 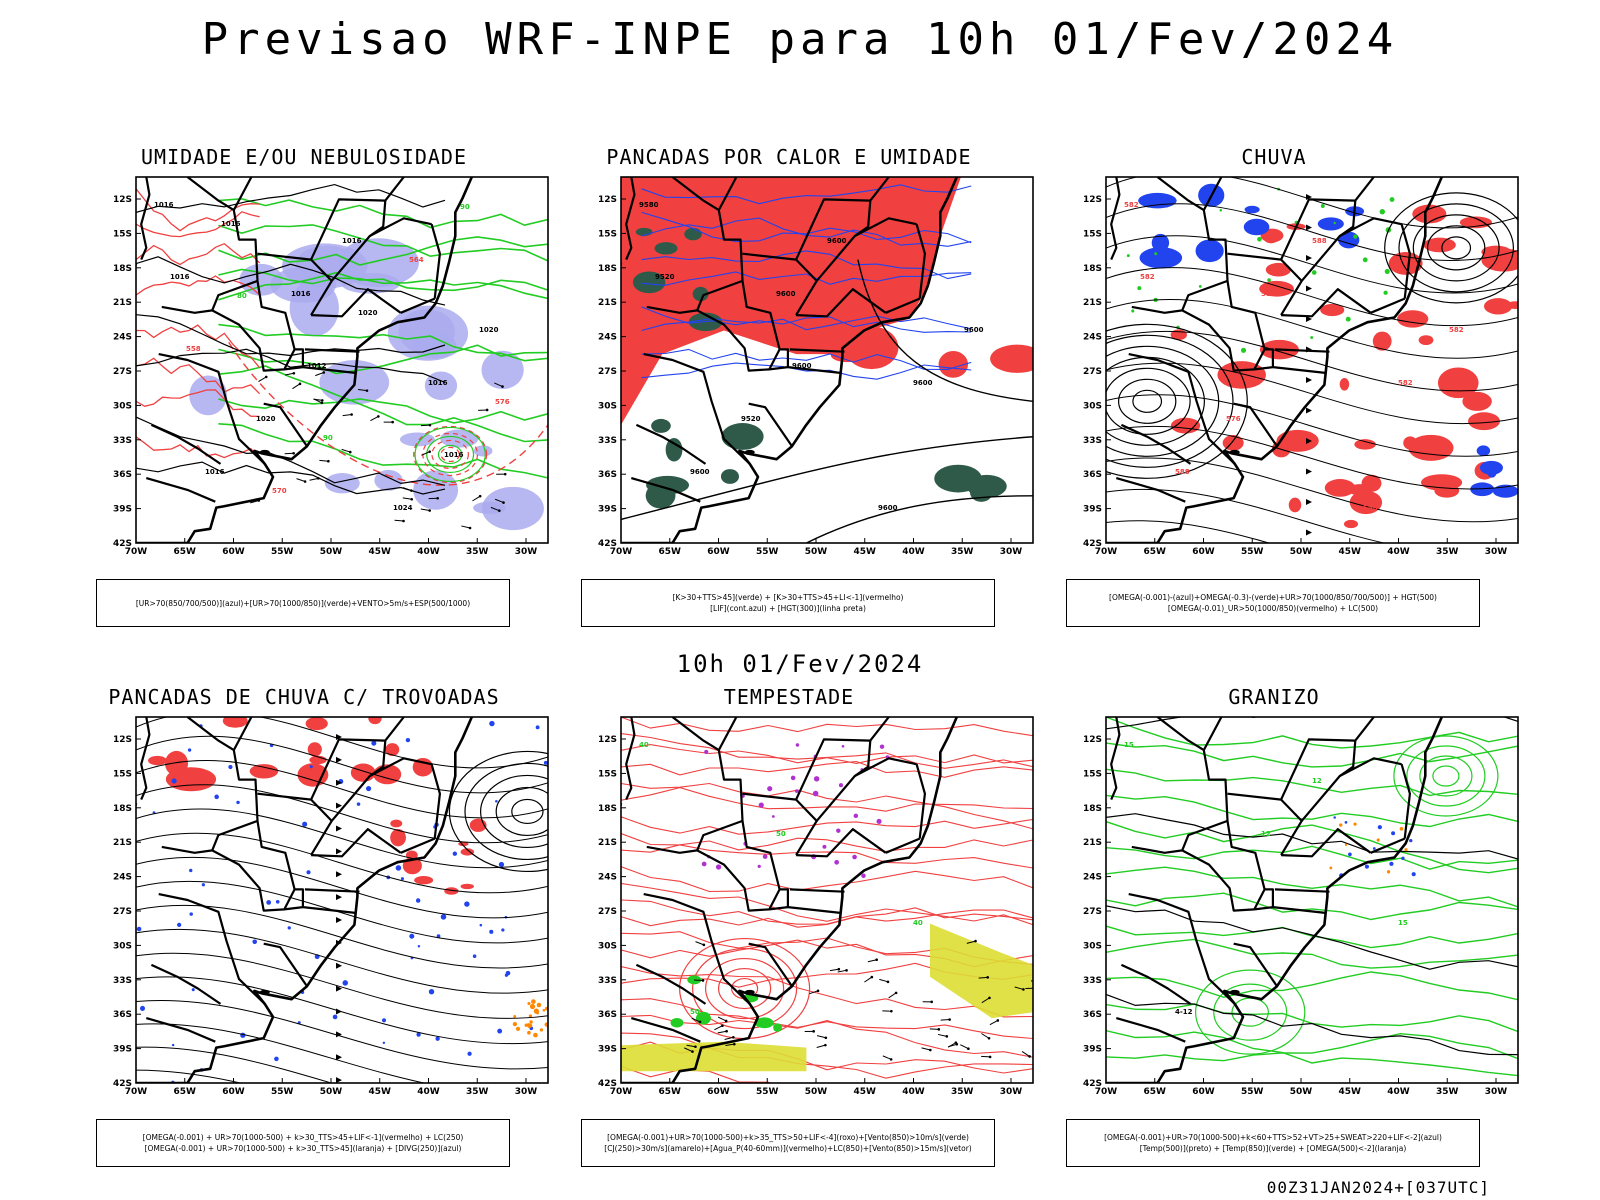 I want to click on hgt-black-contour, so click(x=919, y=519).